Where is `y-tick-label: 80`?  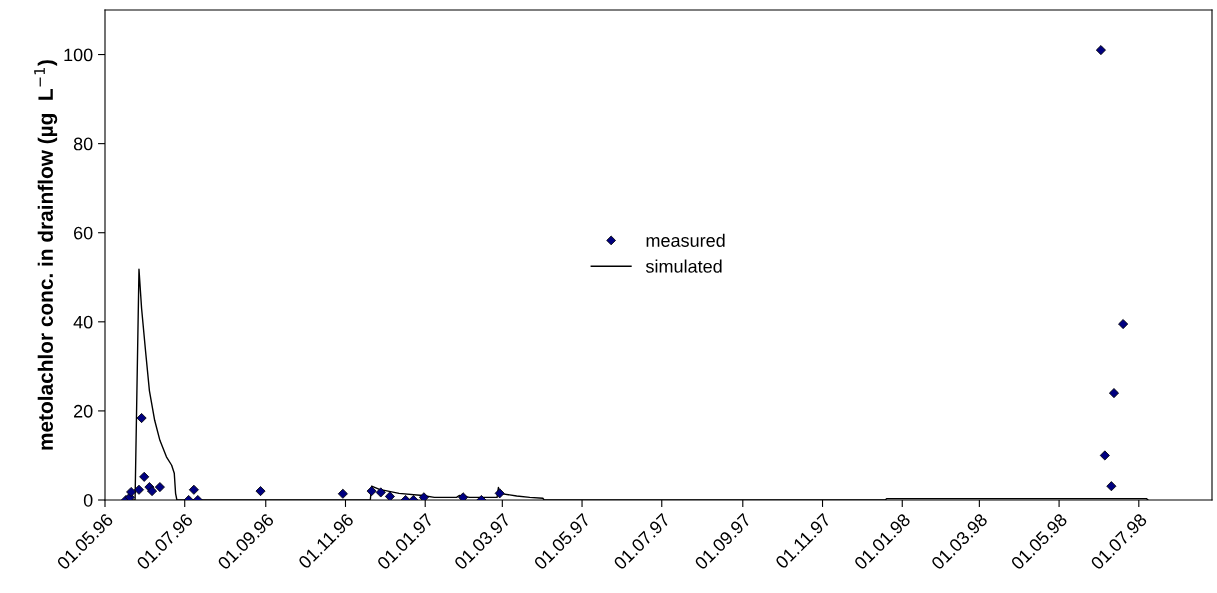
y-tick-label: 80 is located at coordinates (83, 144).